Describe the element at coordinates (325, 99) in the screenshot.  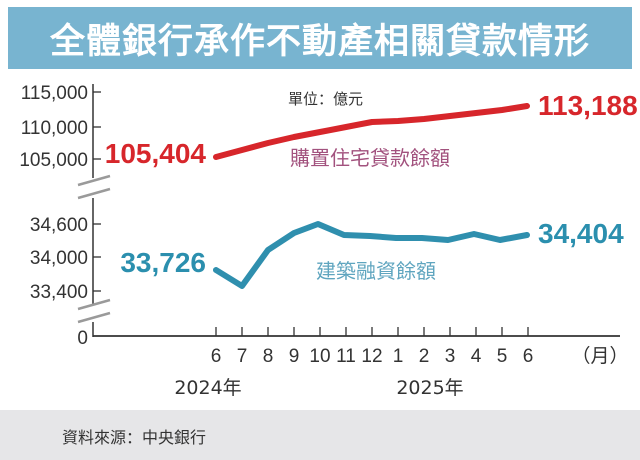
I see `unit-label: 單位：億元` at that location.